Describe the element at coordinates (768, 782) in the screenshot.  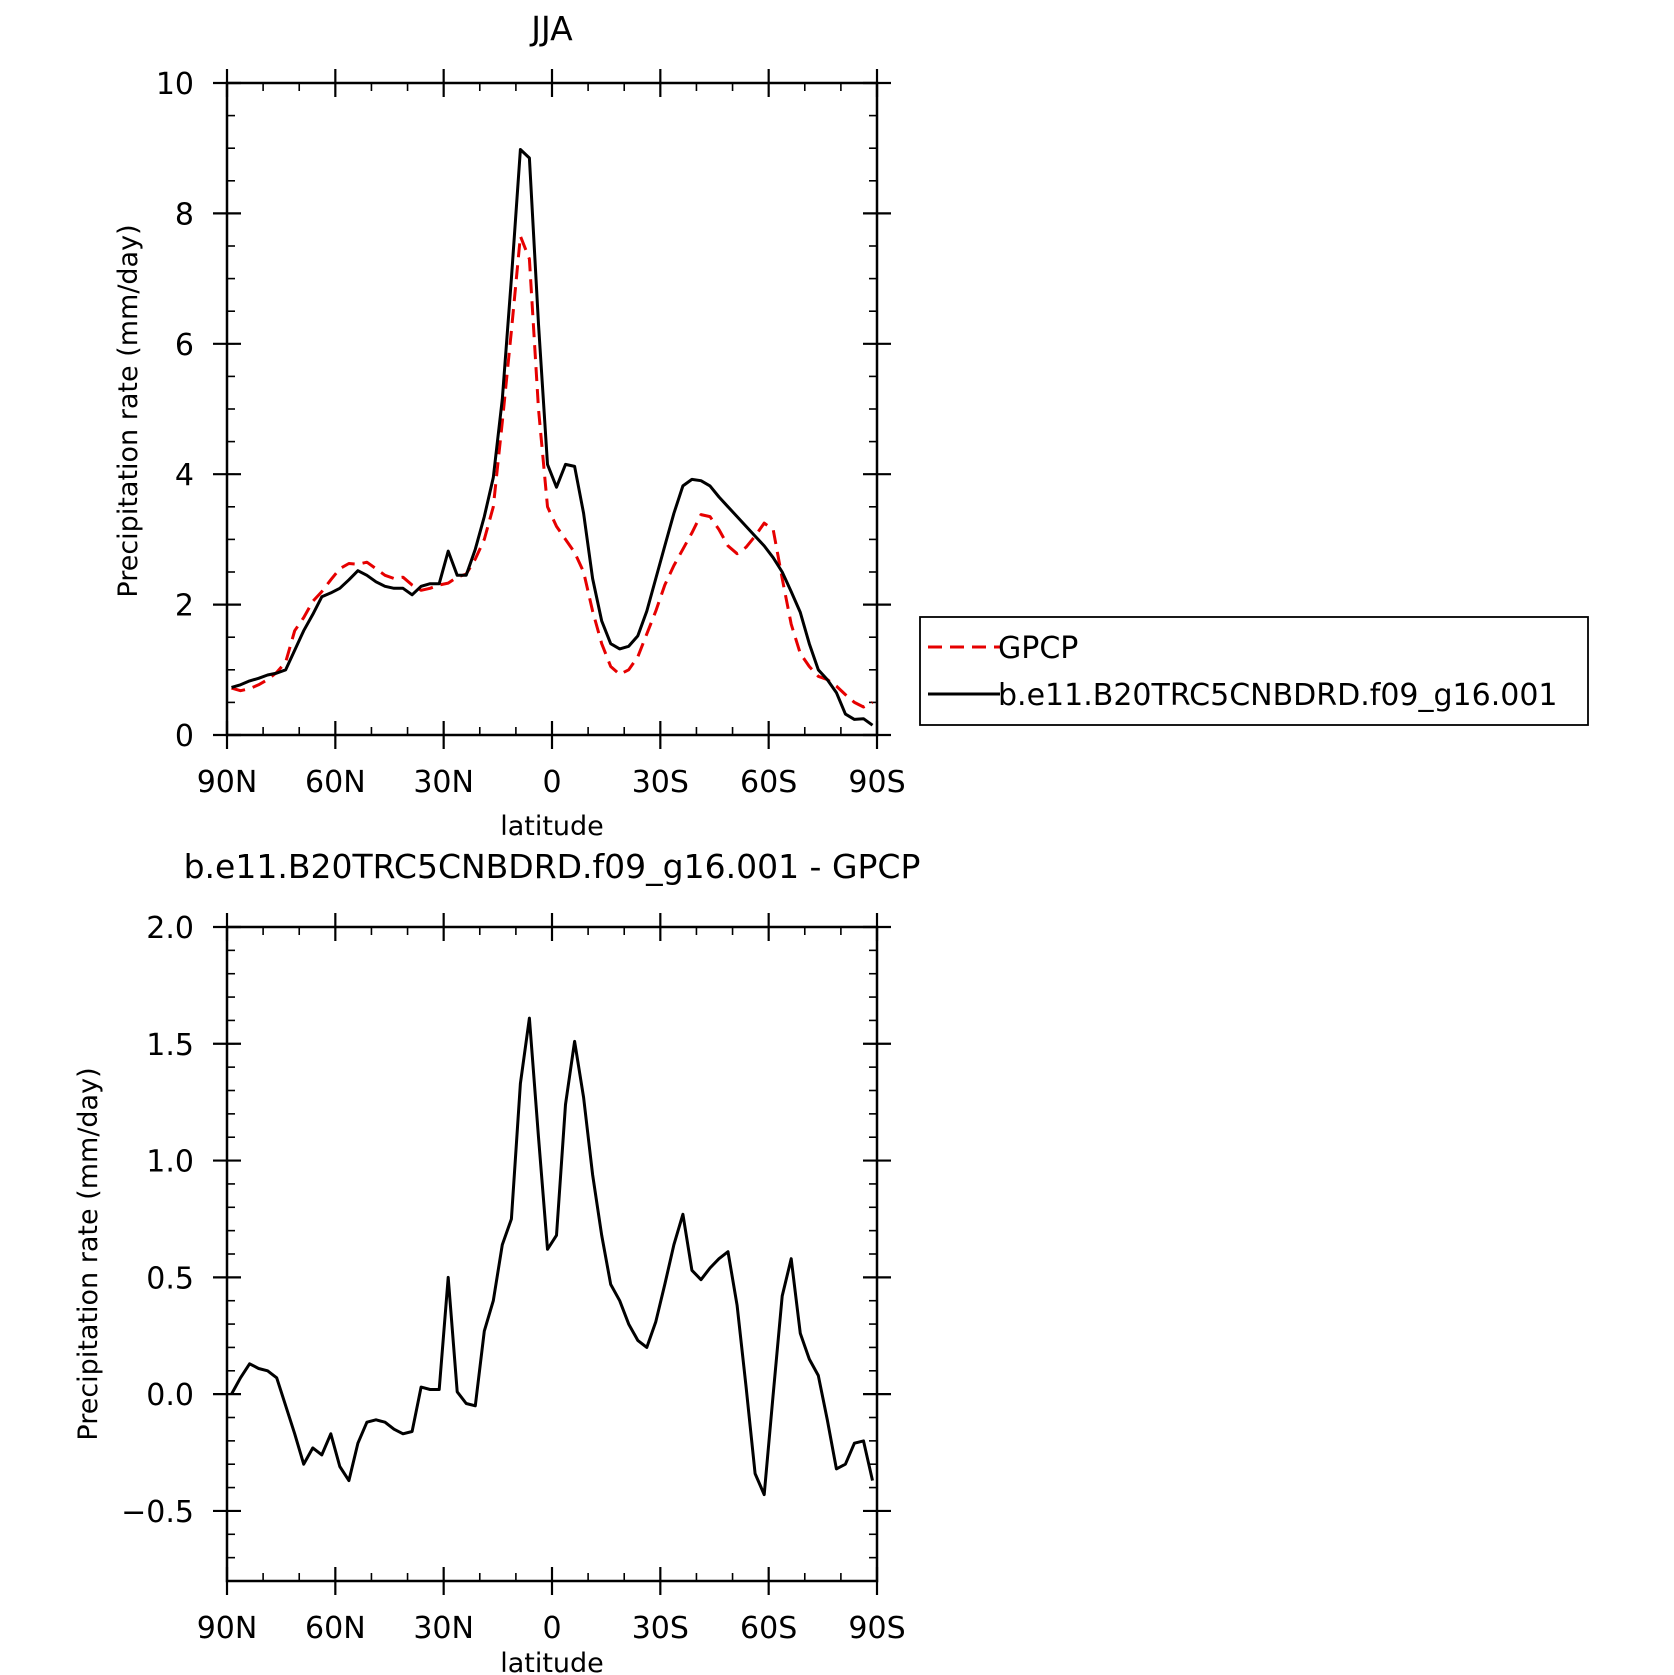
I see `top-x-tick-label: 60S` at that location.